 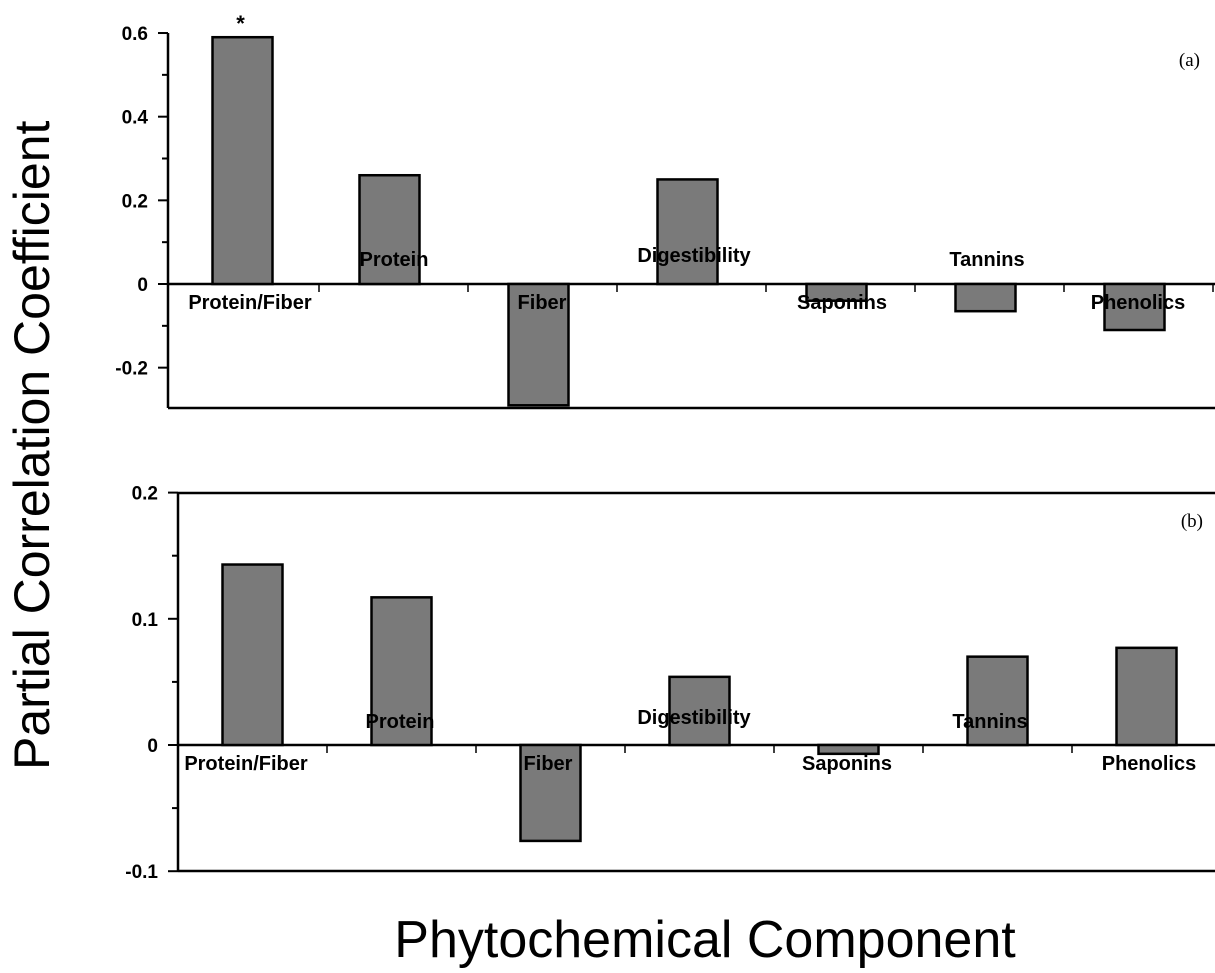 I want to click on y-tick-label: -0.2, so click(x=131, y=369).